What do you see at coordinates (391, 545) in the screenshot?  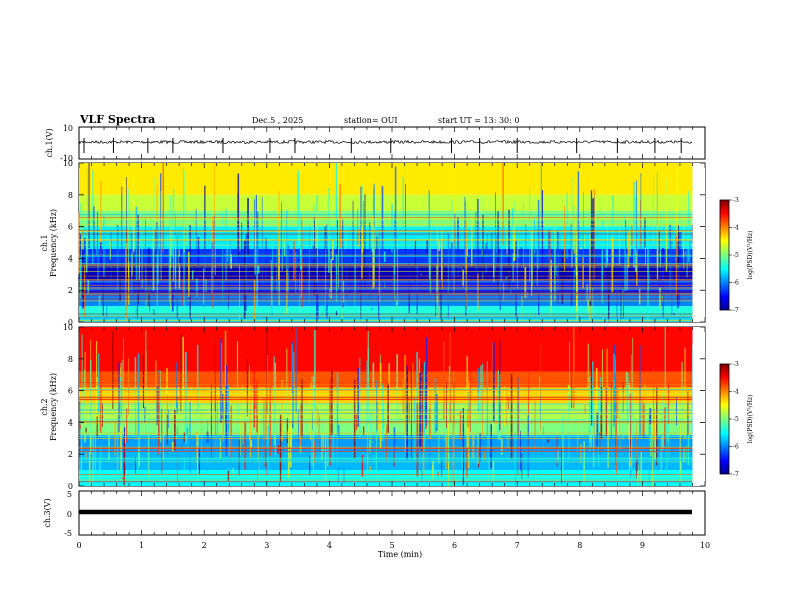 I see `xtick-label: 5` at bounding box center [391, 545].